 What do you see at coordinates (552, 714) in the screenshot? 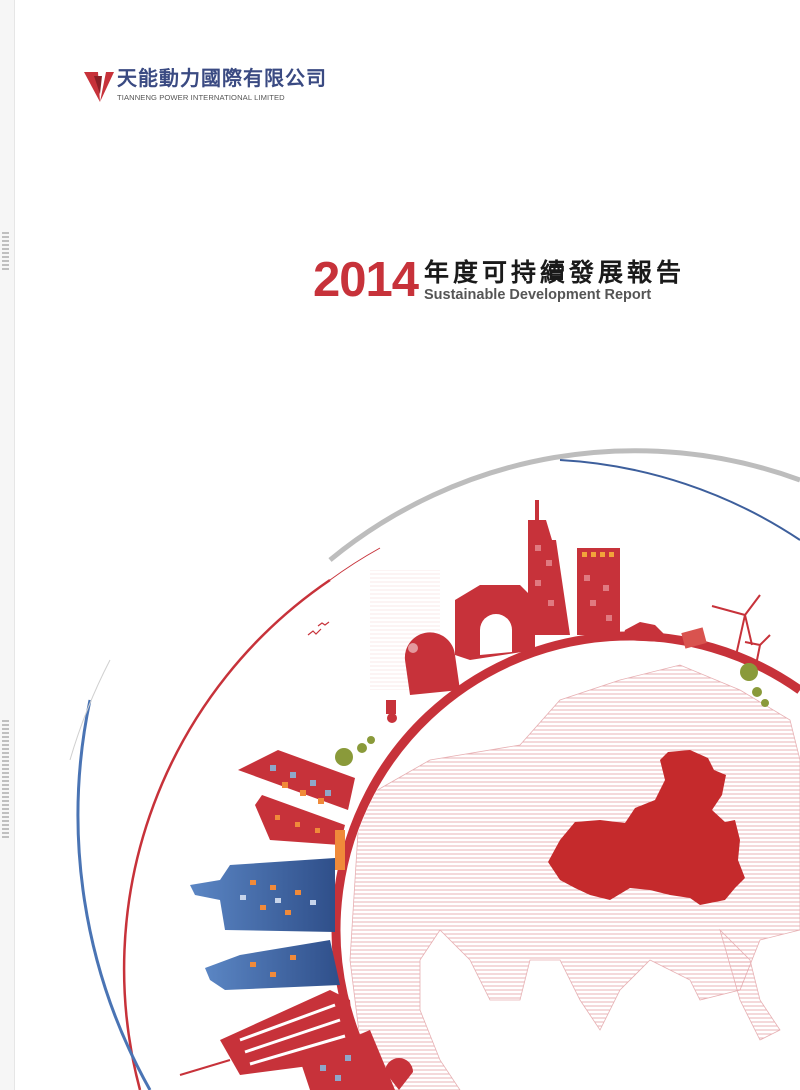
I see `trees` at bounding box center [552, 714].